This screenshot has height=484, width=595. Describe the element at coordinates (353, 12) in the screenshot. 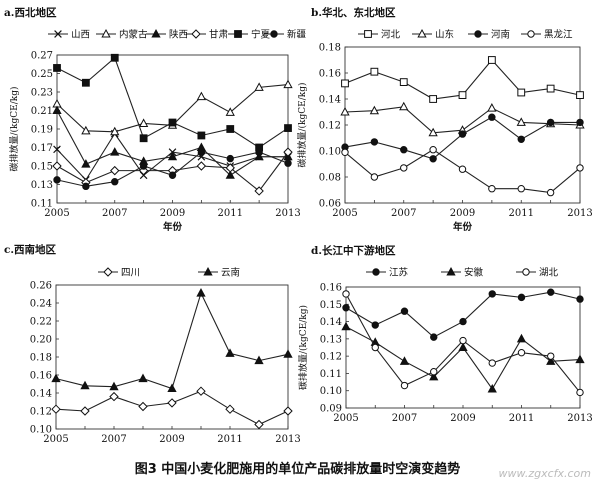

I see `panel-title: b.华北、东北地区` at that location.